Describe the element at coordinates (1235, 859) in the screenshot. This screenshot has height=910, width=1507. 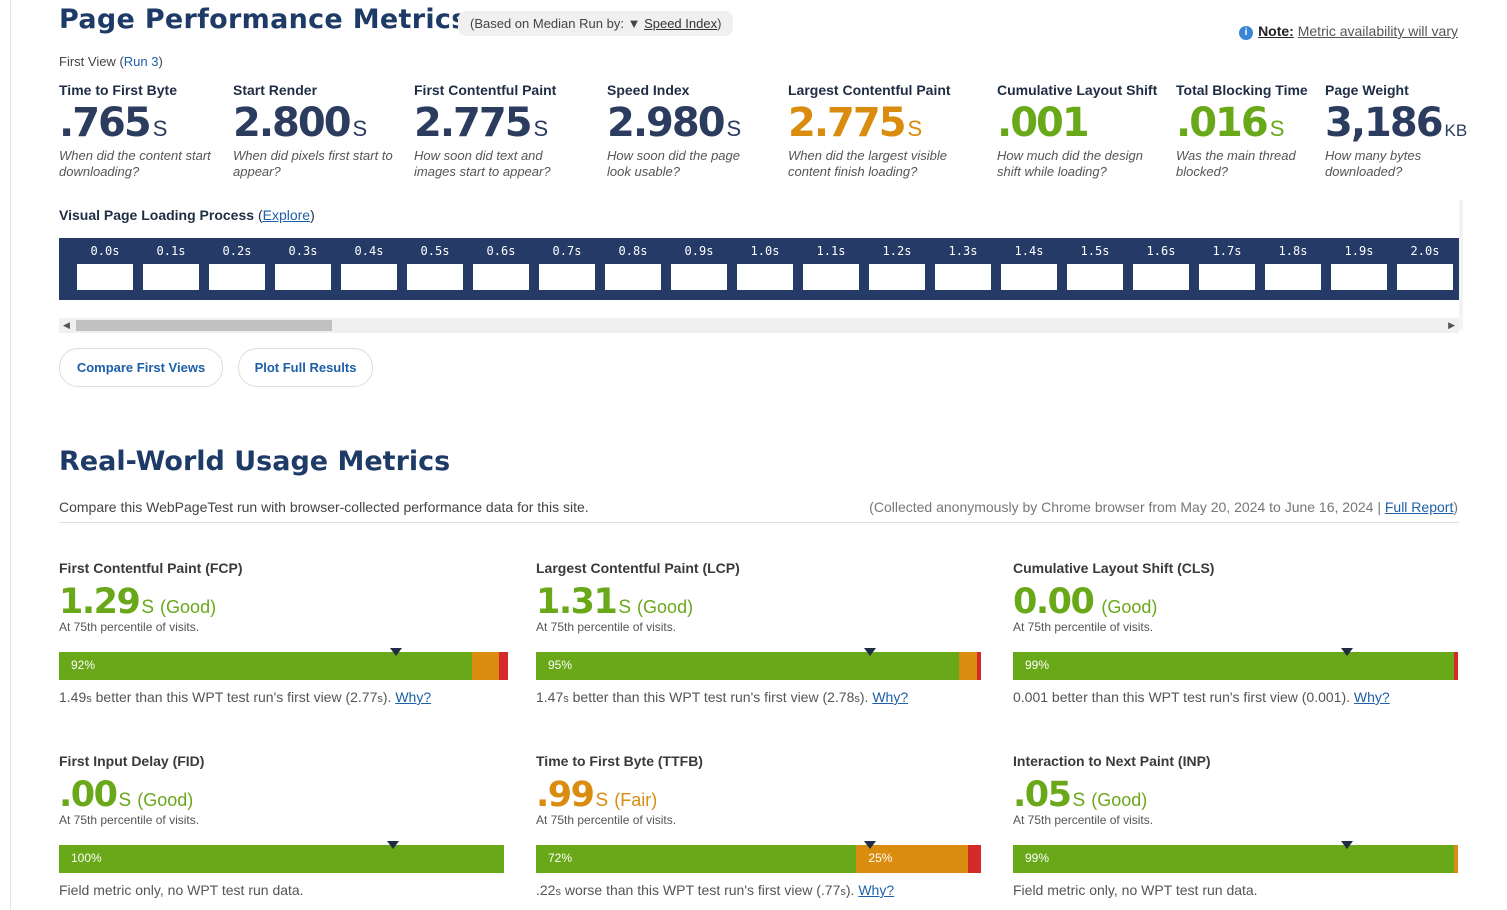
I see `distribution-bar: 99%` at that location.